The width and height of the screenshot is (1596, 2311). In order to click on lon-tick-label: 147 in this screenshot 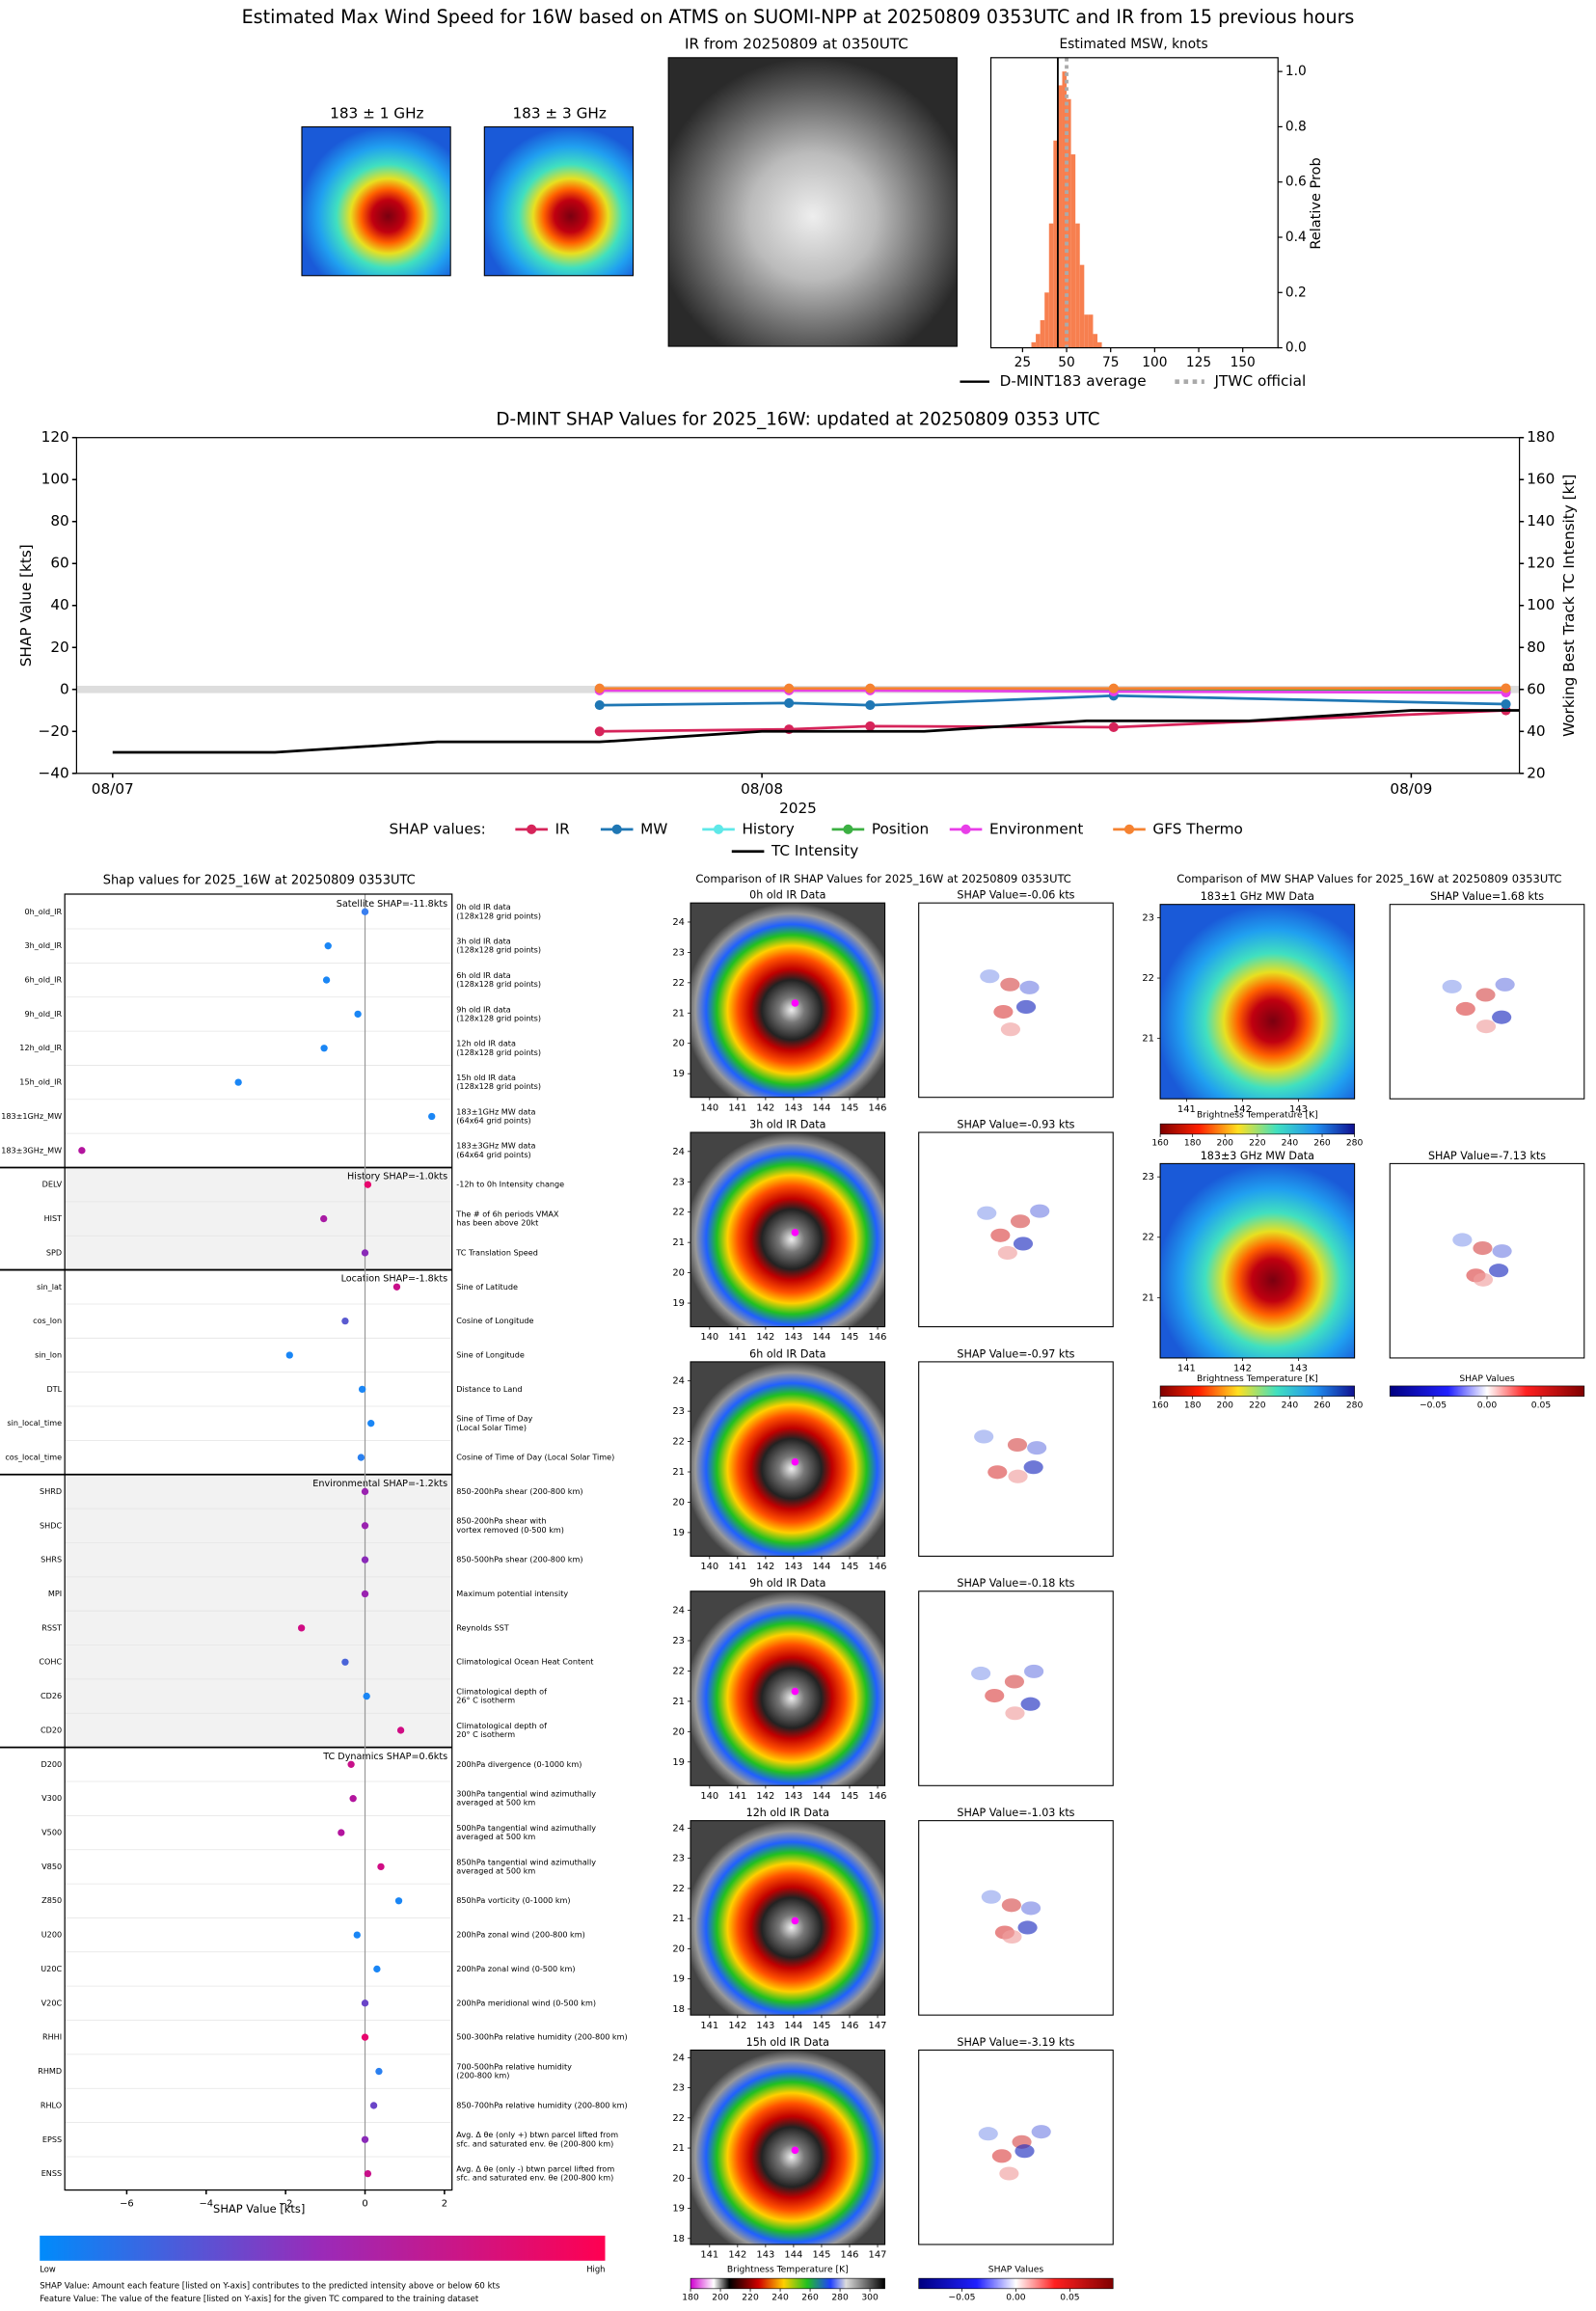, I will do `click(878, 2026)`.